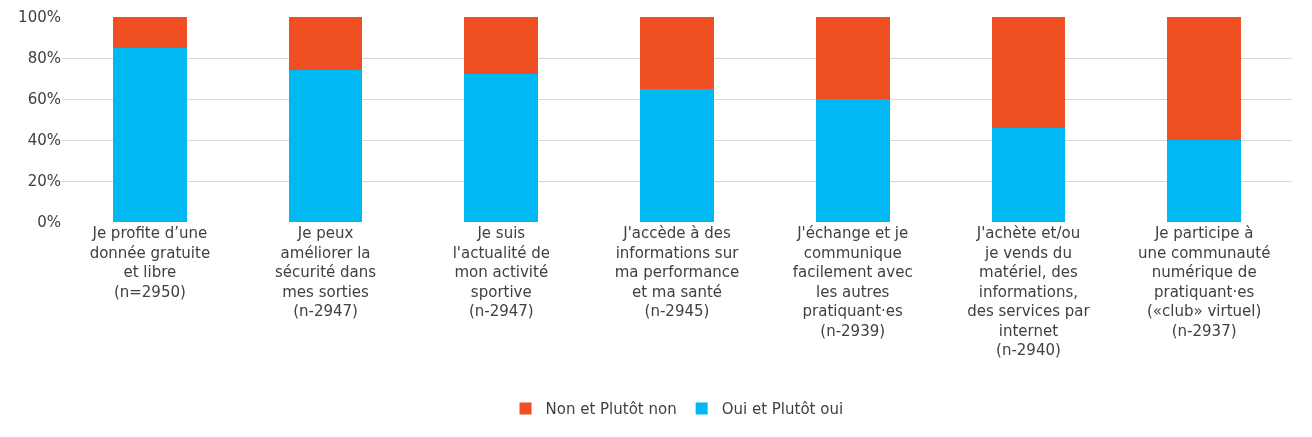 This screenshot has height=437, width=1312. Describe the element at coordinates (44, 140) in the screenshot. I see `y-tick-label: 40%` at that location.